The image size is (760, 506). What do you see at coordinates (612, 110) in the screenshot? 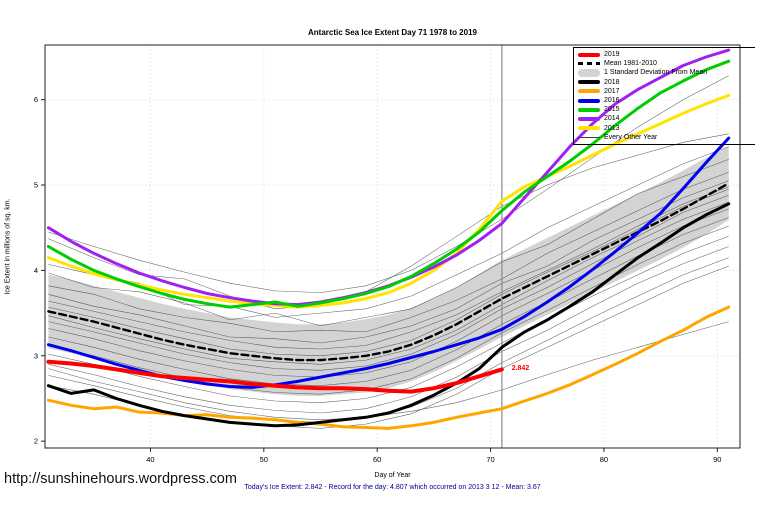
I see `legend-label: 2015` at bounding box center [612, 110].